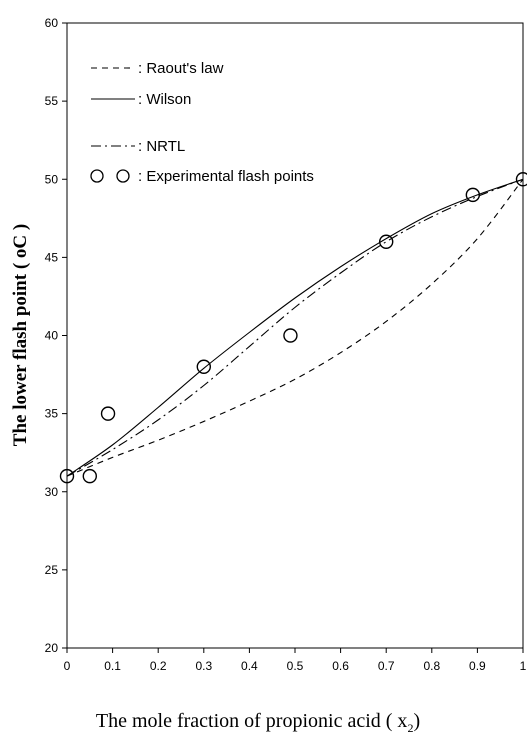 The image size is (527, 745). I want to click on x-tick-label: 0.9, so click(477, 666).